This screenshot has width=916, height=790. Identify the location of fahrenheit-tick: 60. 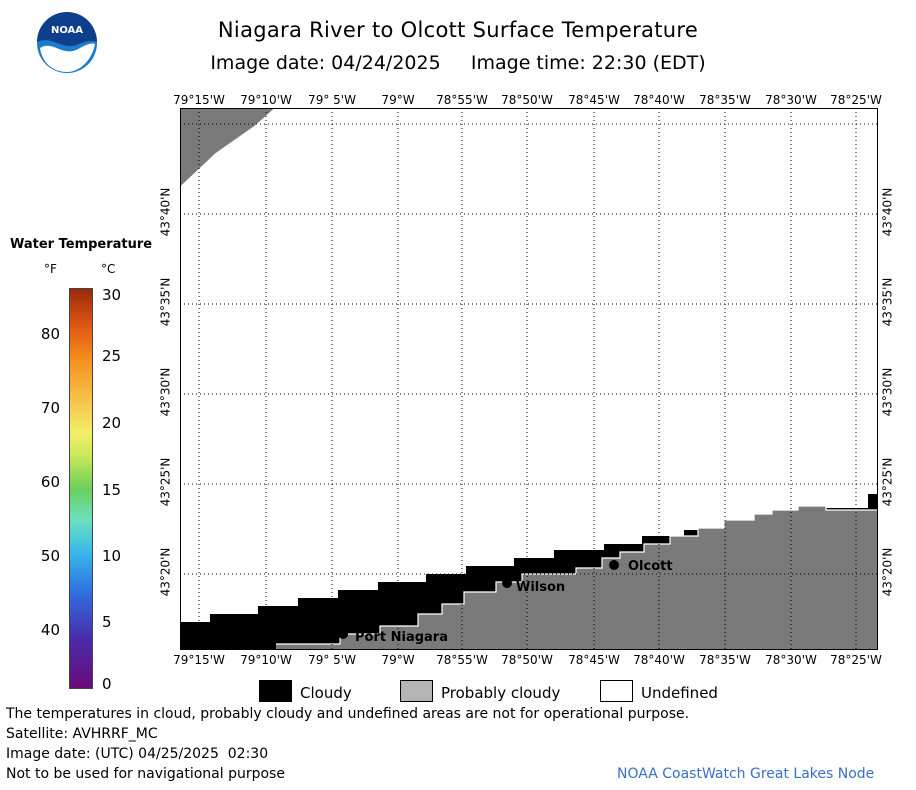
(50, 482).